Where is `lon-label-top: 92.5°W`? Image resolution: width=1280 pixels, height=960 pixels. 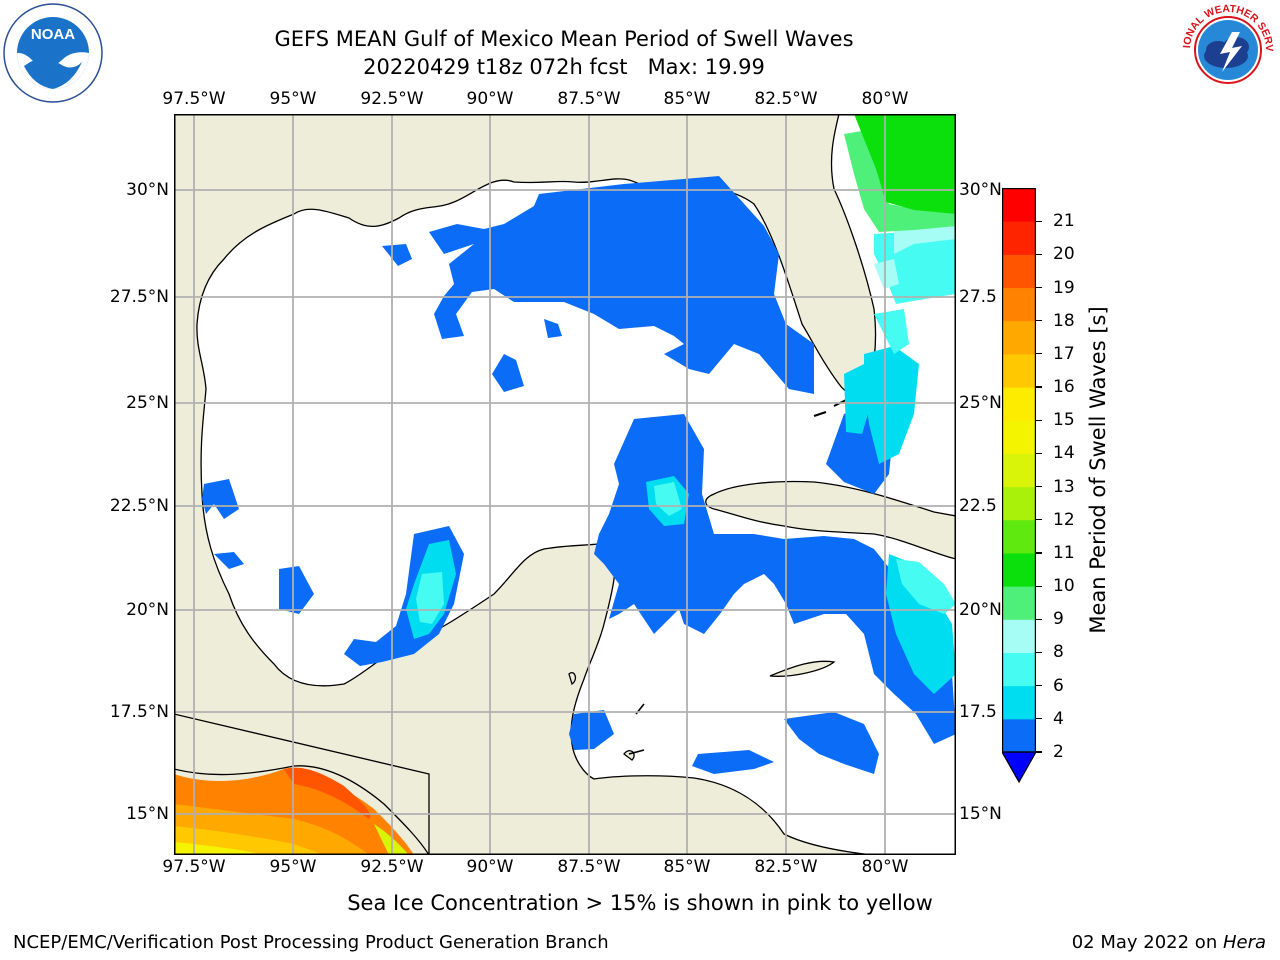 lon-label-top: 92.5°W is located at coordinates (392, 99).